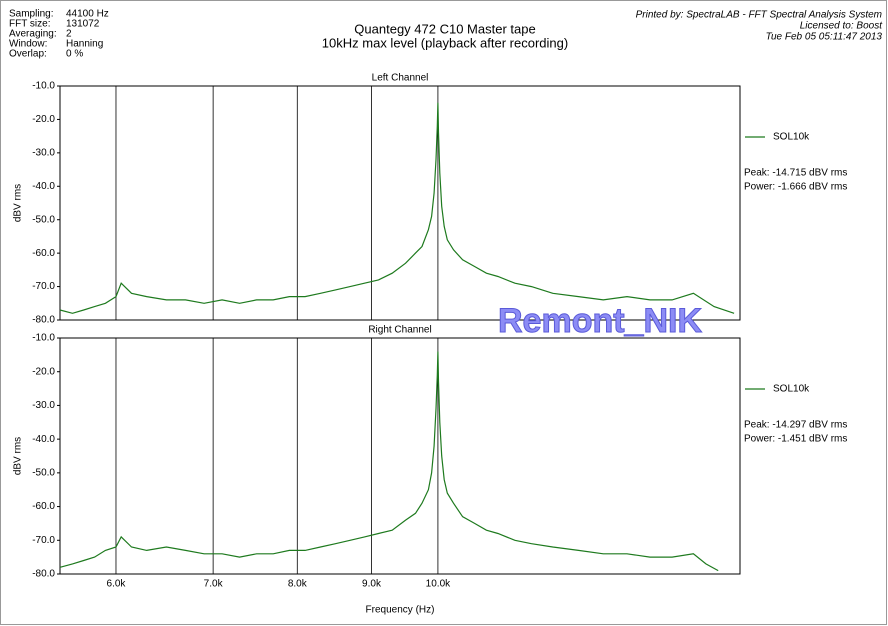 The height and width of the screenshot is (626, 888). Describe the element at coordinates (444, 28) in the screenshot. I see `title: Quantegy 472 C10 Master tape` at that location.